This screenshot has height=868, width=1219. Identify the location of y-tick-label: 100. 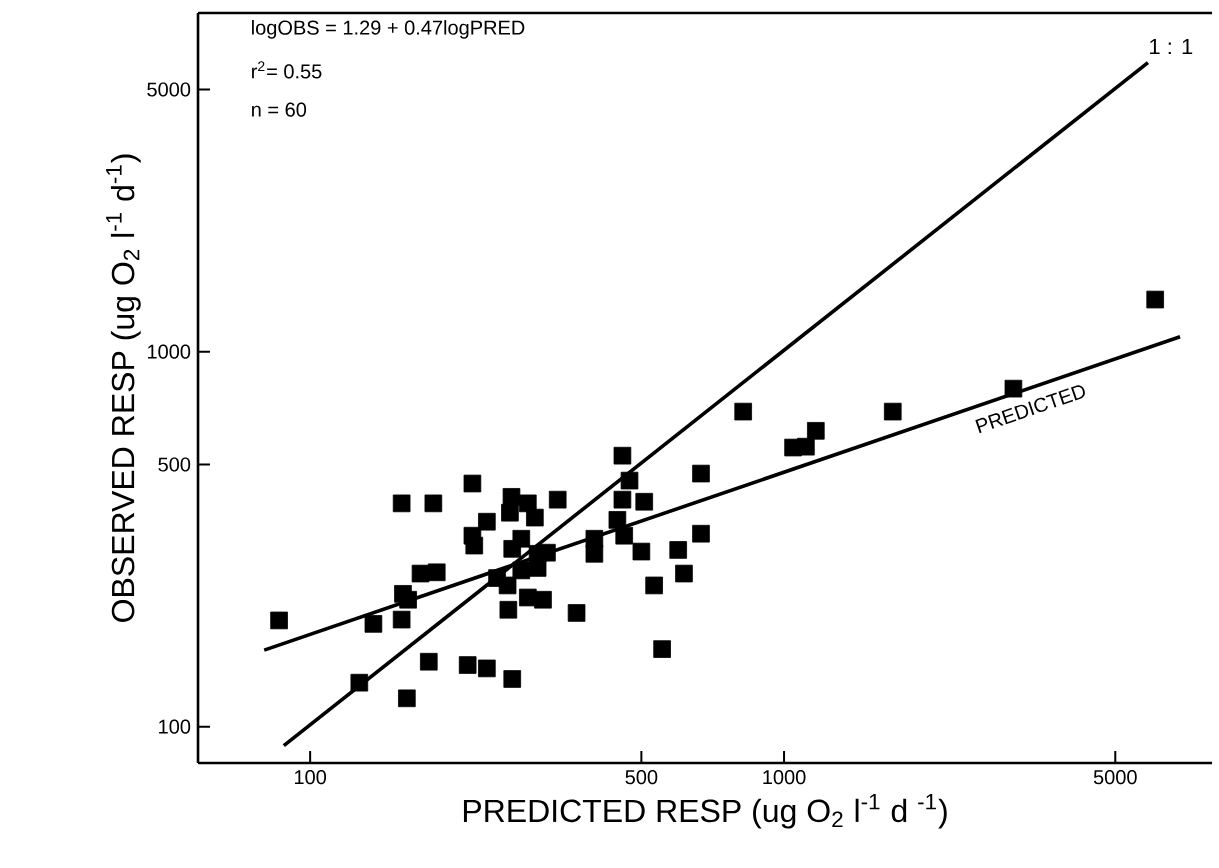
(175, 726).